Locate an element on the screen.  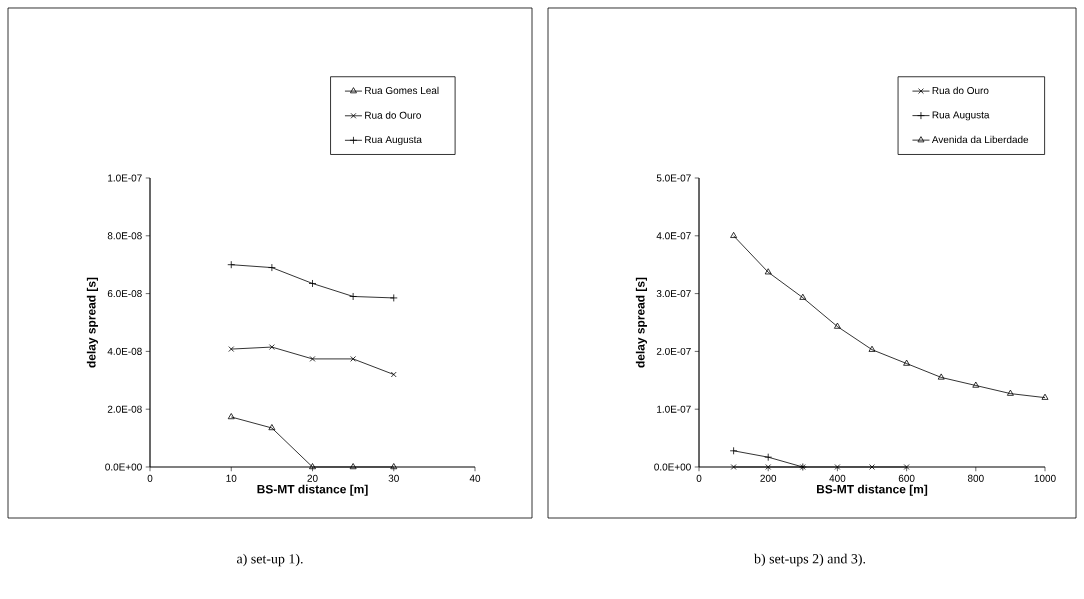
x-tick-label: 200 is located at coordinates (768, 478).